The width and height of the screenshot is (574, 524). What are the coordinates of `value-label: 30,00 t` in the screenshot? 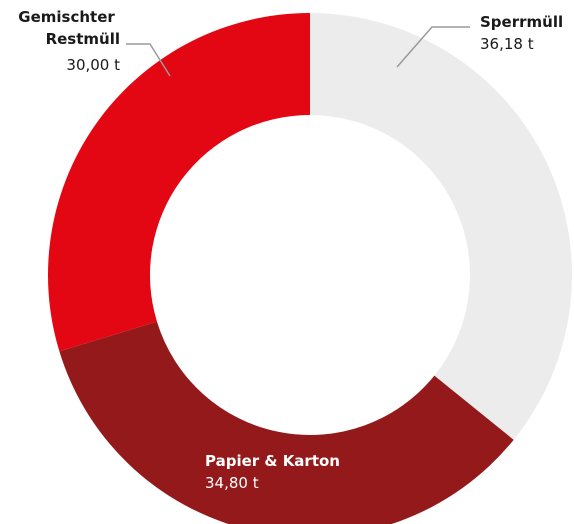 It's located at (93, 65).